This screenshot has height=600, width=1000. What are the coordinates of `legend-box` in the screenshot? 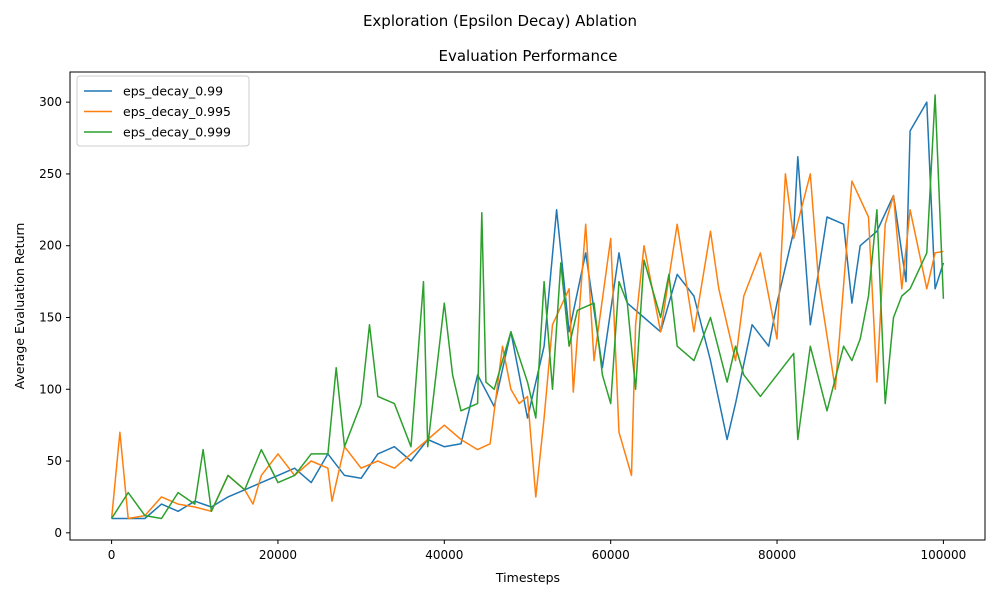 It's located at (163, 111).